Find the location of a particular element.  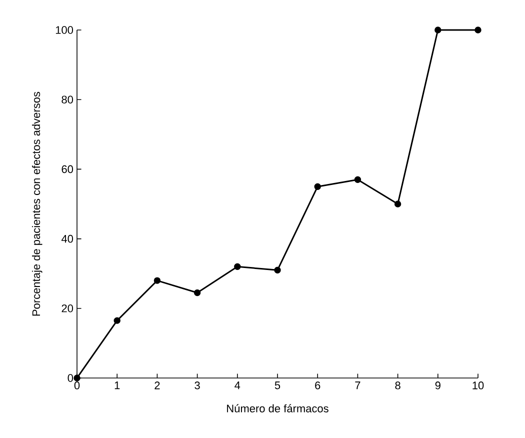

x-tick-label: 9 is located at coordinates (437, 386).